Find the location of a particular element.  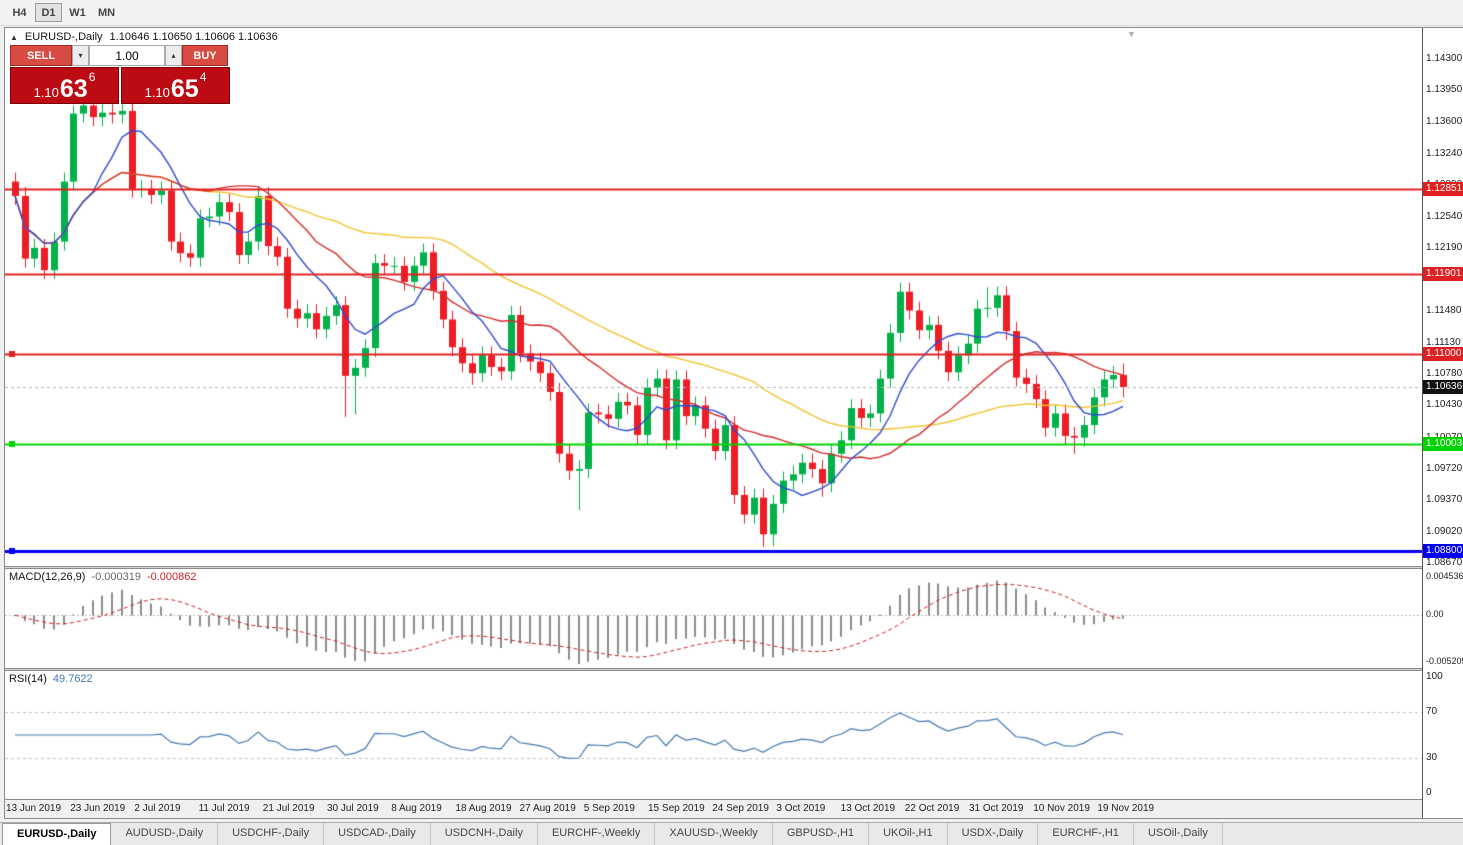

macd-pane: MACD(12,26,9) -0.000319 -0.000862 is located at coordinates (713, 618).